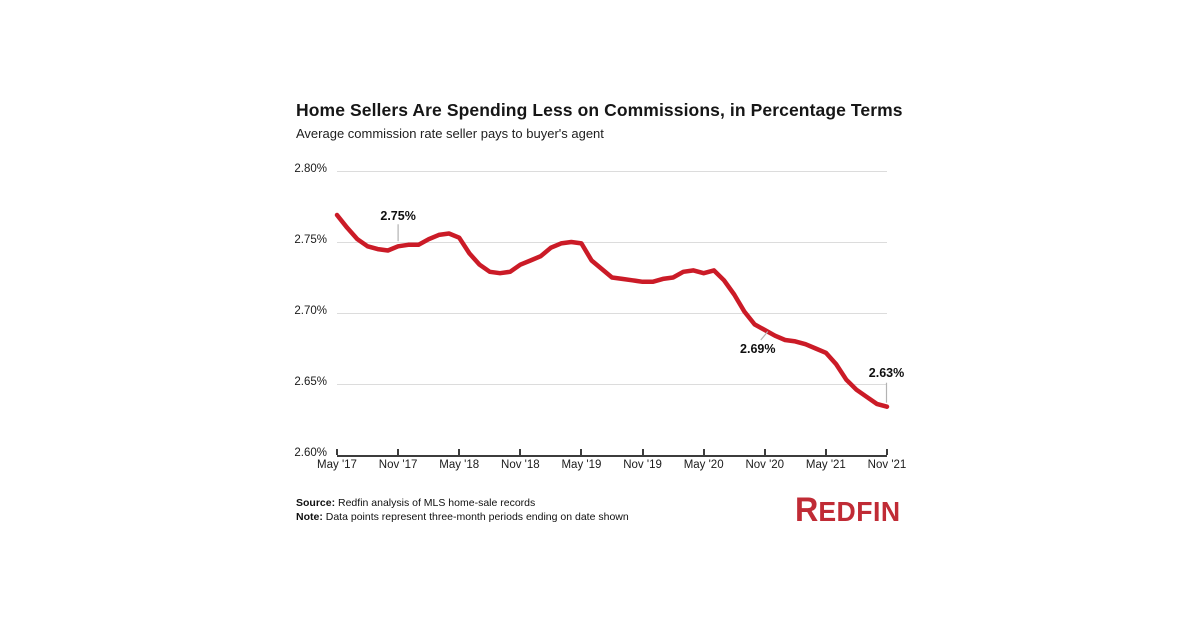 This screenshot has width=1200, height=627. What do you see at coordinates (310, 169) in the screenshot?
I see `y-axis-label: 2.80%` at bounding box center [310, 169].